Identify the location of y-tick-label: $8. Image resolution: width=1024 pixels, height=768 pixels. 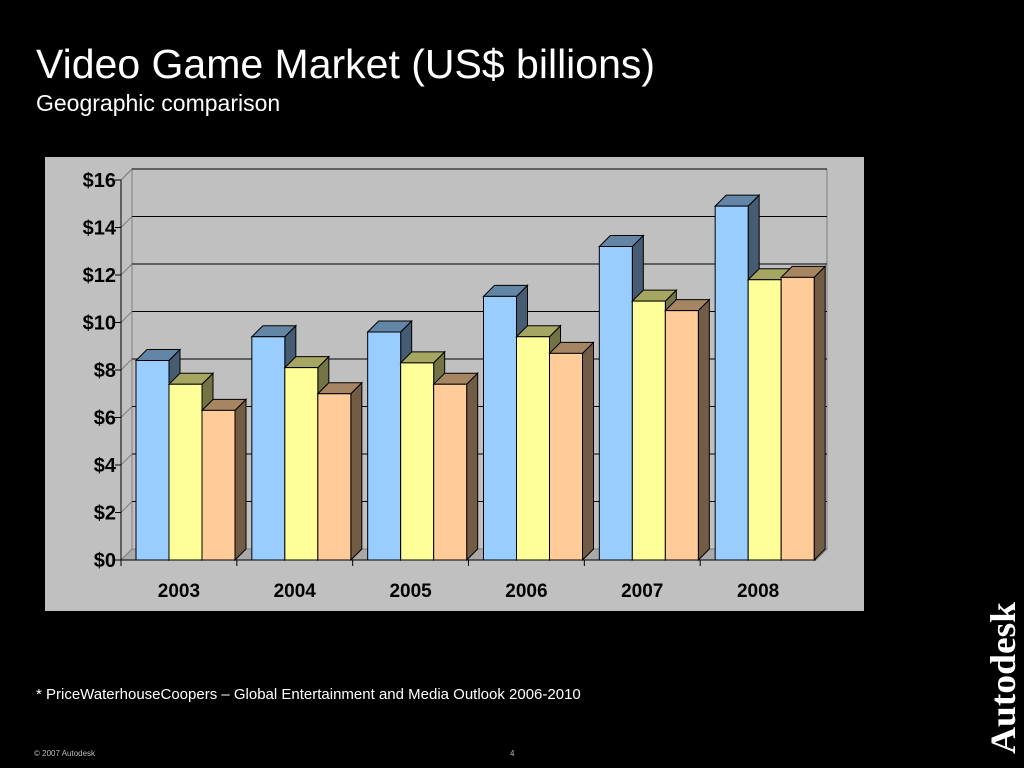
(105, 371).